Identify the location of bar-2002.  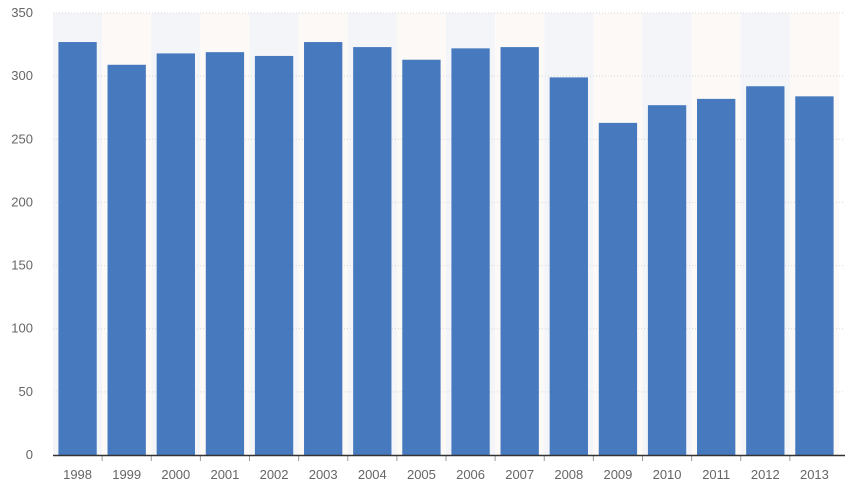
(274, 255).